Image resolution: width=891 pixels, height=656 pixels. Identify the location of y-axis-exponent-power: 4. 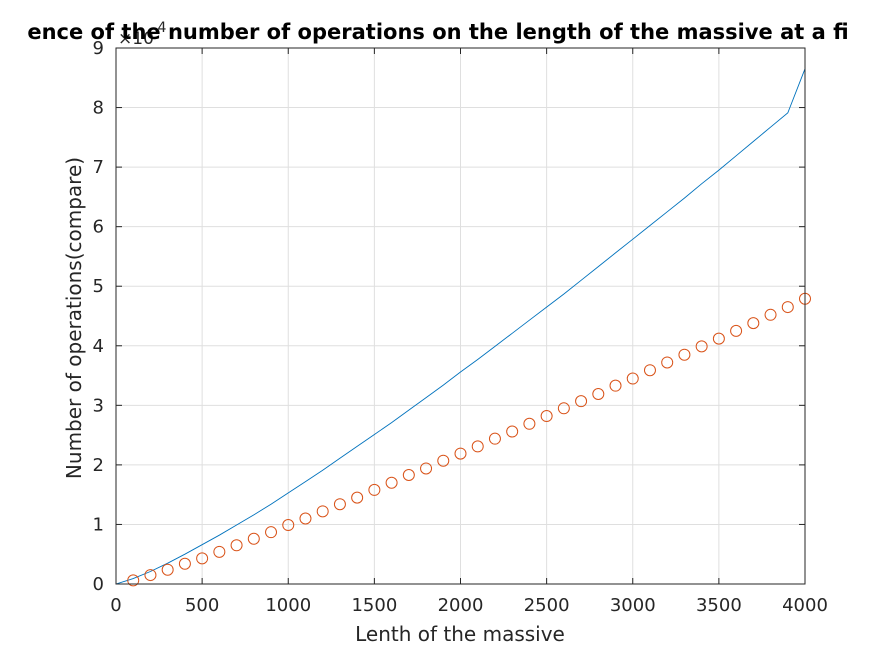
(162, 28).